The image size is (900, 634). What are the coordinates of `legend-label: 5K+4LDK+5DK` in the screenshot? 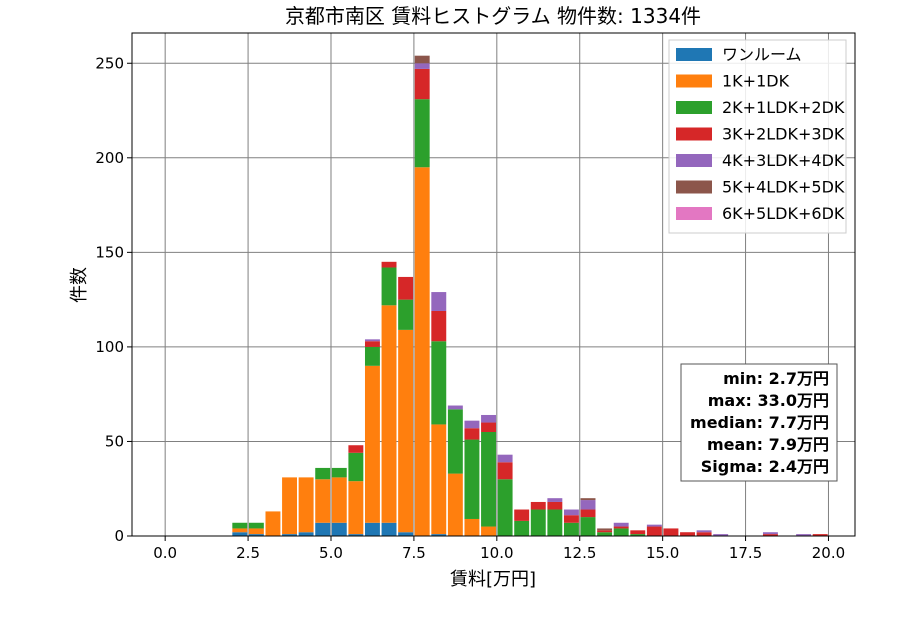 It's located at (783, 187).